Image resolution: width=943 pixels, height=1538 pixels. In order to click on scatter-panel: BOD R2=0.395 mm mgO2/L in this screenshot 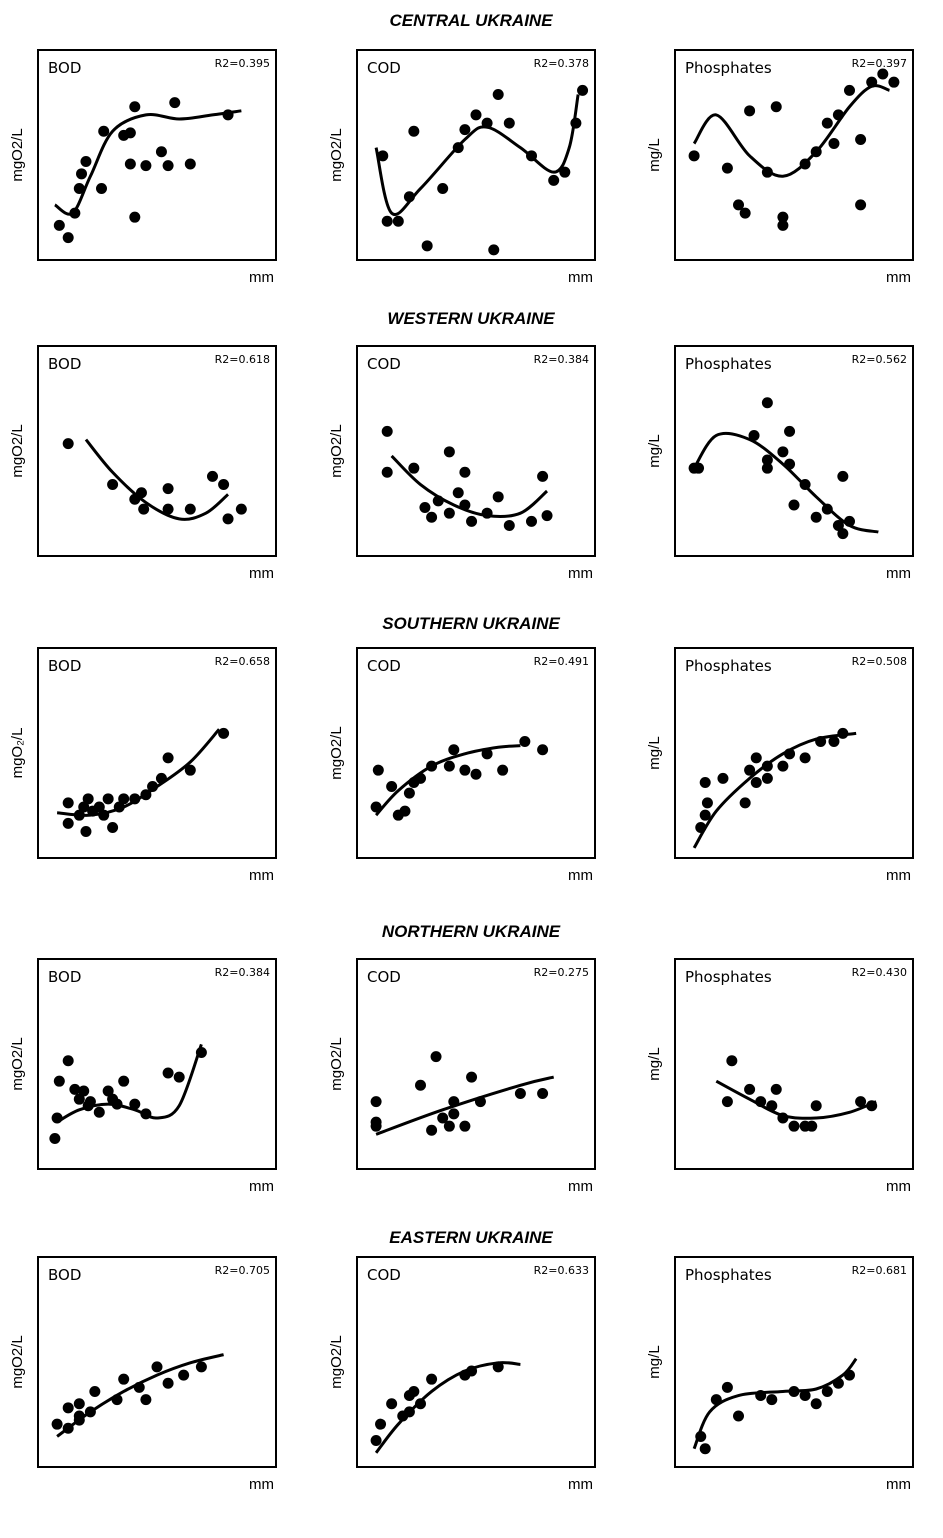, I will do `click(143, 167)`.